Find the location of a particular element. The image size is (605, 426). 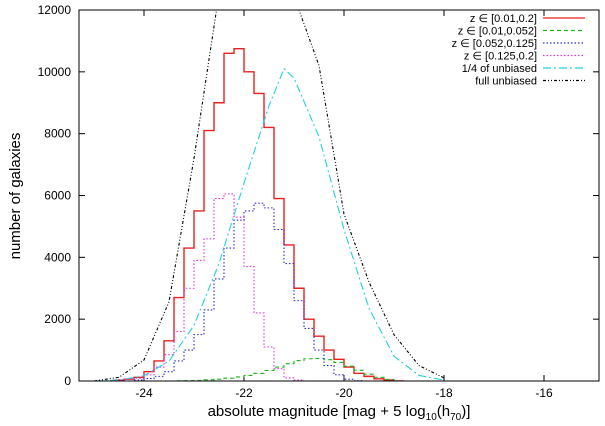

y-tick-label: 6000 is located at coordinates (57, 196).